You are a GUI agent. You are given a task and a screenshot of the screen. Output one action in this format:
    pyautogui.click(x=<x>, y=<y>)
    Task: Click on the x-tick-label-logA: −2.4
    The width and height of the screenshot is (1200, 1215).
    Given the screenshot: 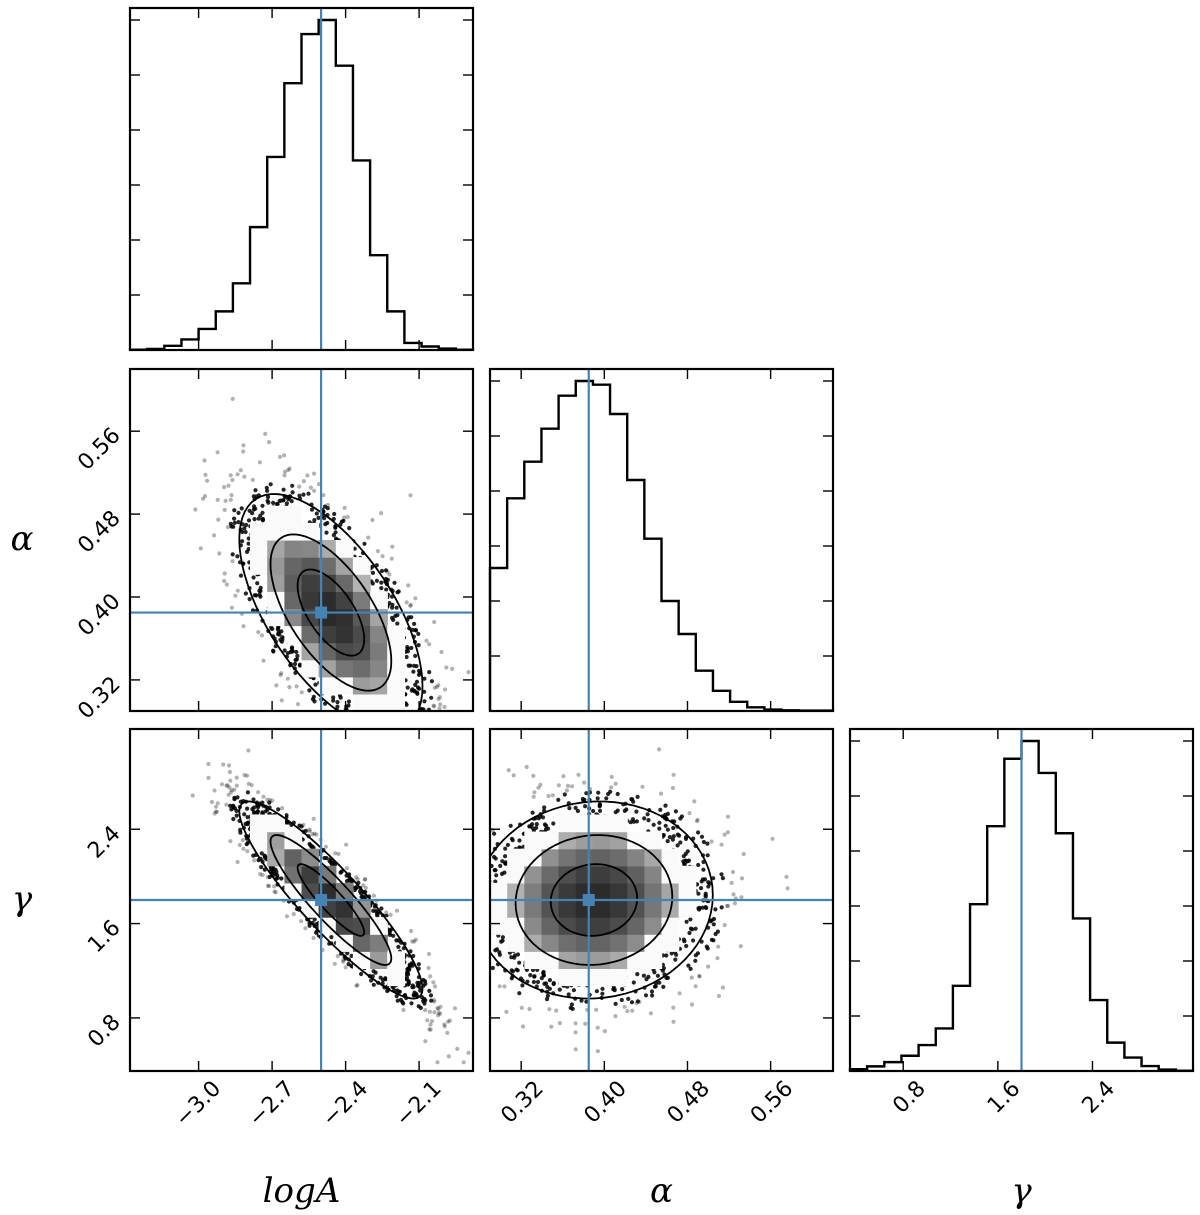 What is the action you would take?
    pyautogui.click(x=345, y=1103)
    